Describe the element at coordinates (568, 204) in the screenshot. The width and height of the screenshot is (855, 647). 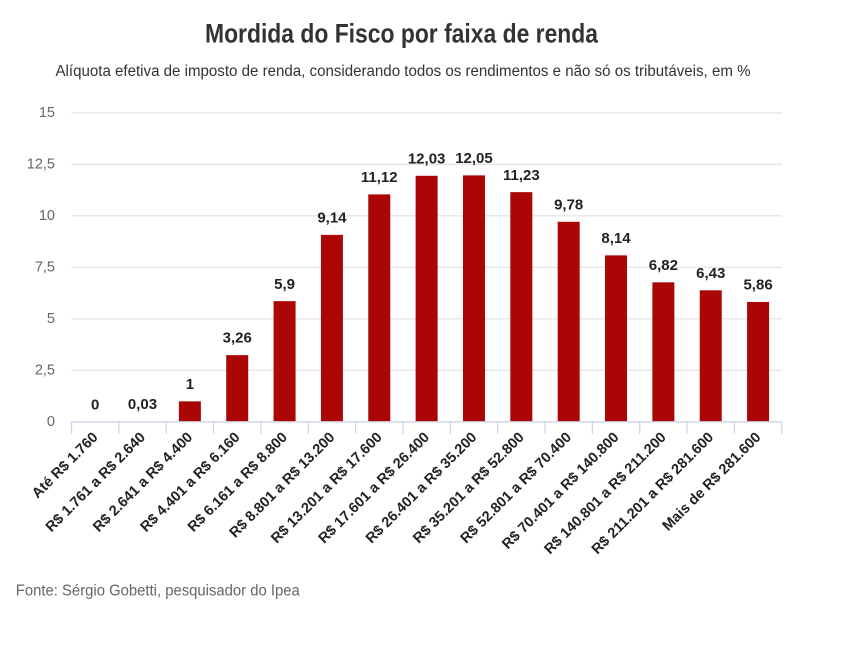
I see `svg-text: 9,78` at that location.